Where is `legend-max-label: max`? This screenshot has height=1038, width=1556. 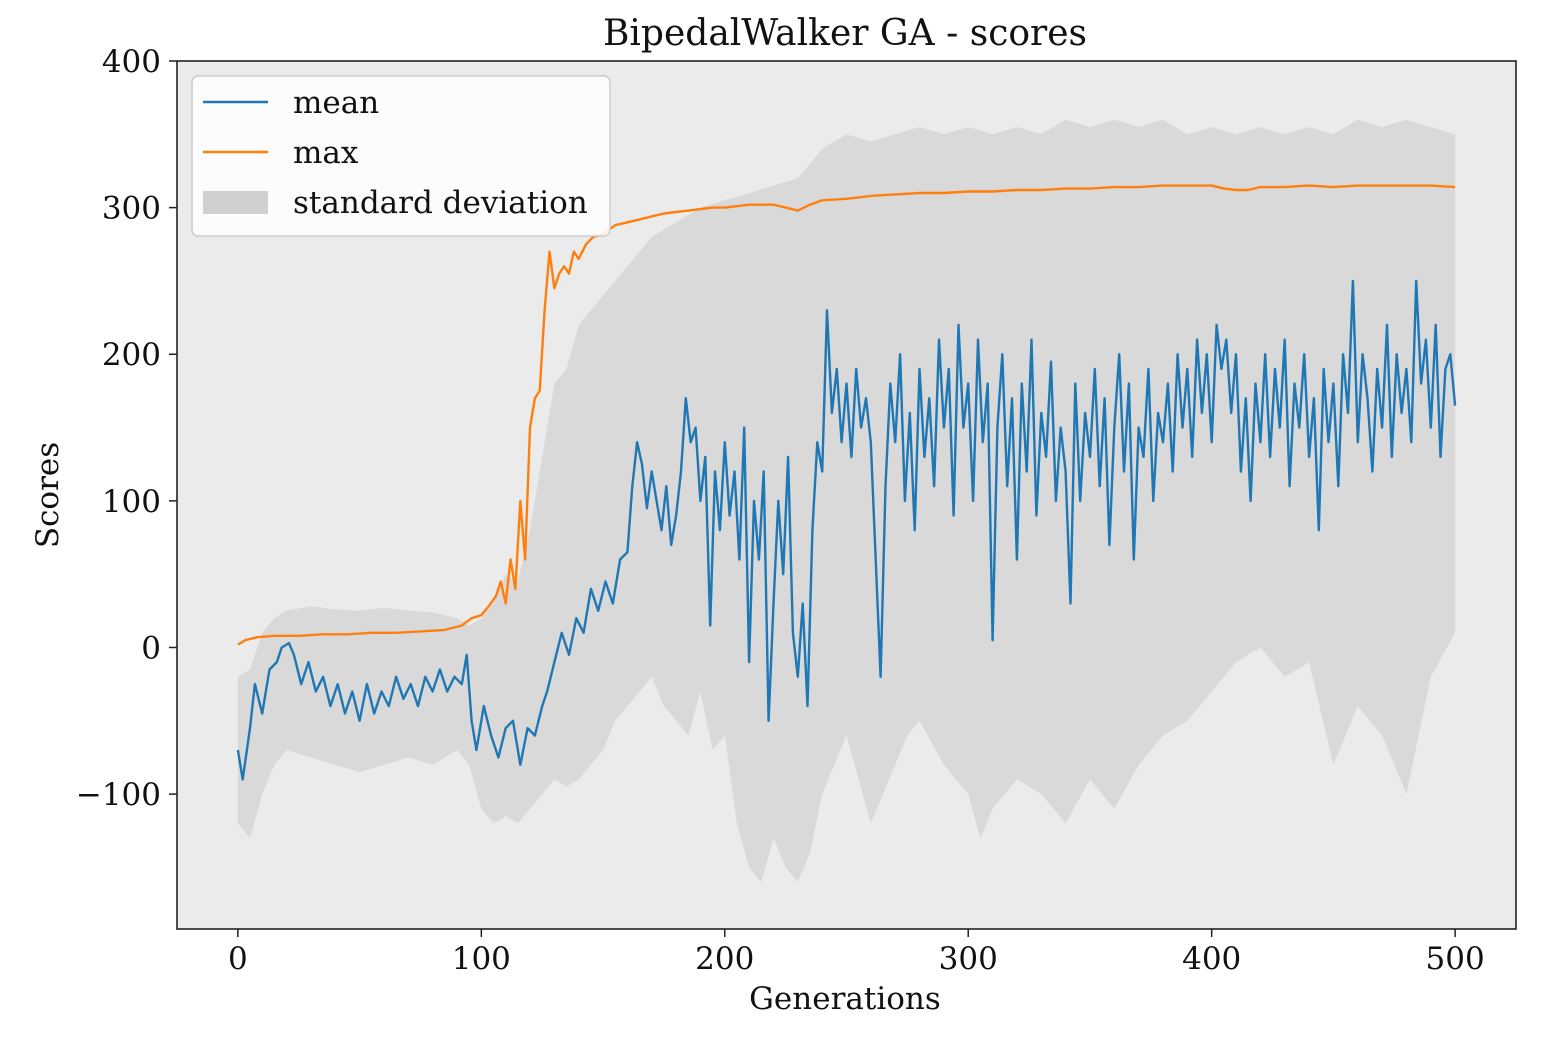
legend-max-label: max is located at coordinates (326, 153).